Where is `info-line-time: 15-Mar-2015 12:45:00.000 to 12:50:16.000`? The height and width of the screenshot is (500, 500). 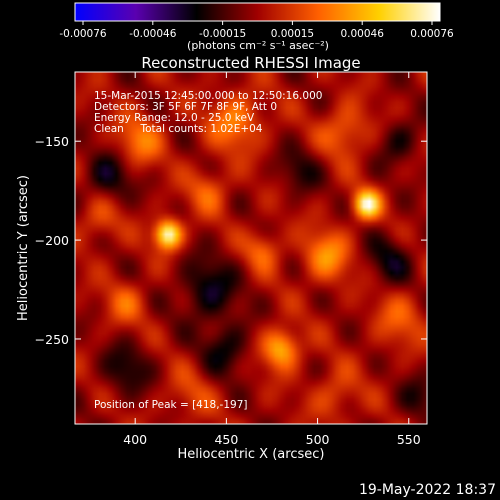
info-line-time: 15-Mar-2015 12:45:00.000 to 12:50:16.000 is located at coordinates (208, 96).